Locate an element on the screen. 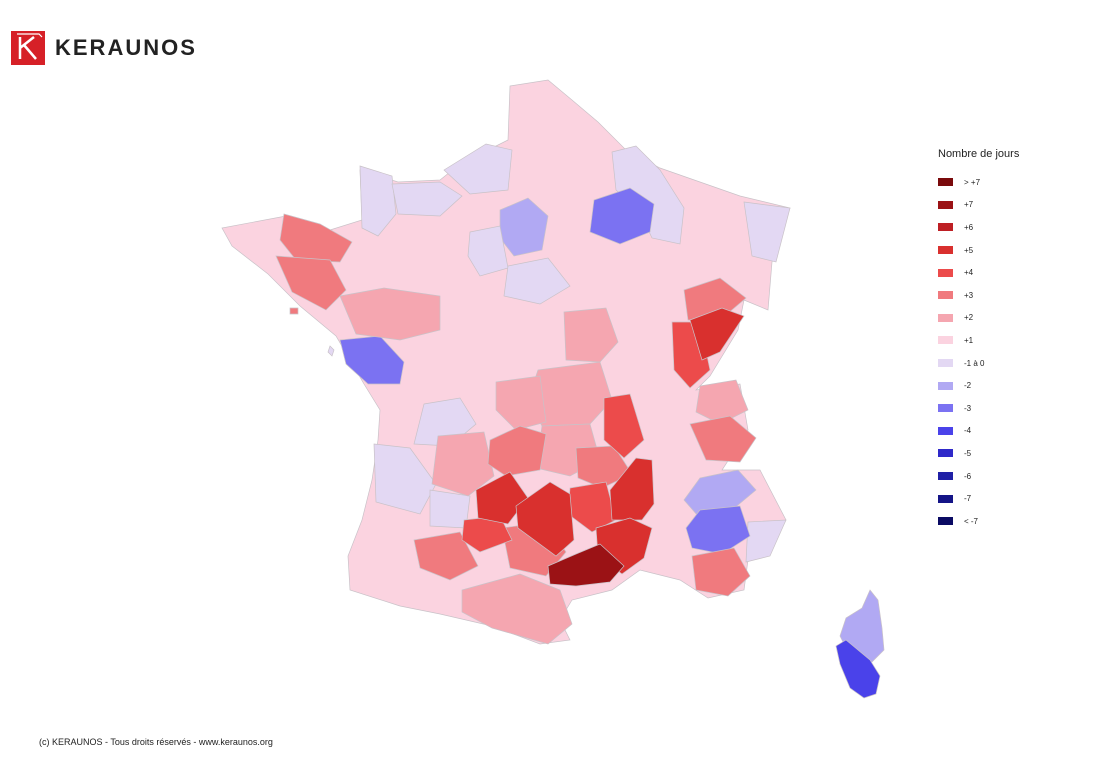  dept-allier is located at coordinates (591, 335).